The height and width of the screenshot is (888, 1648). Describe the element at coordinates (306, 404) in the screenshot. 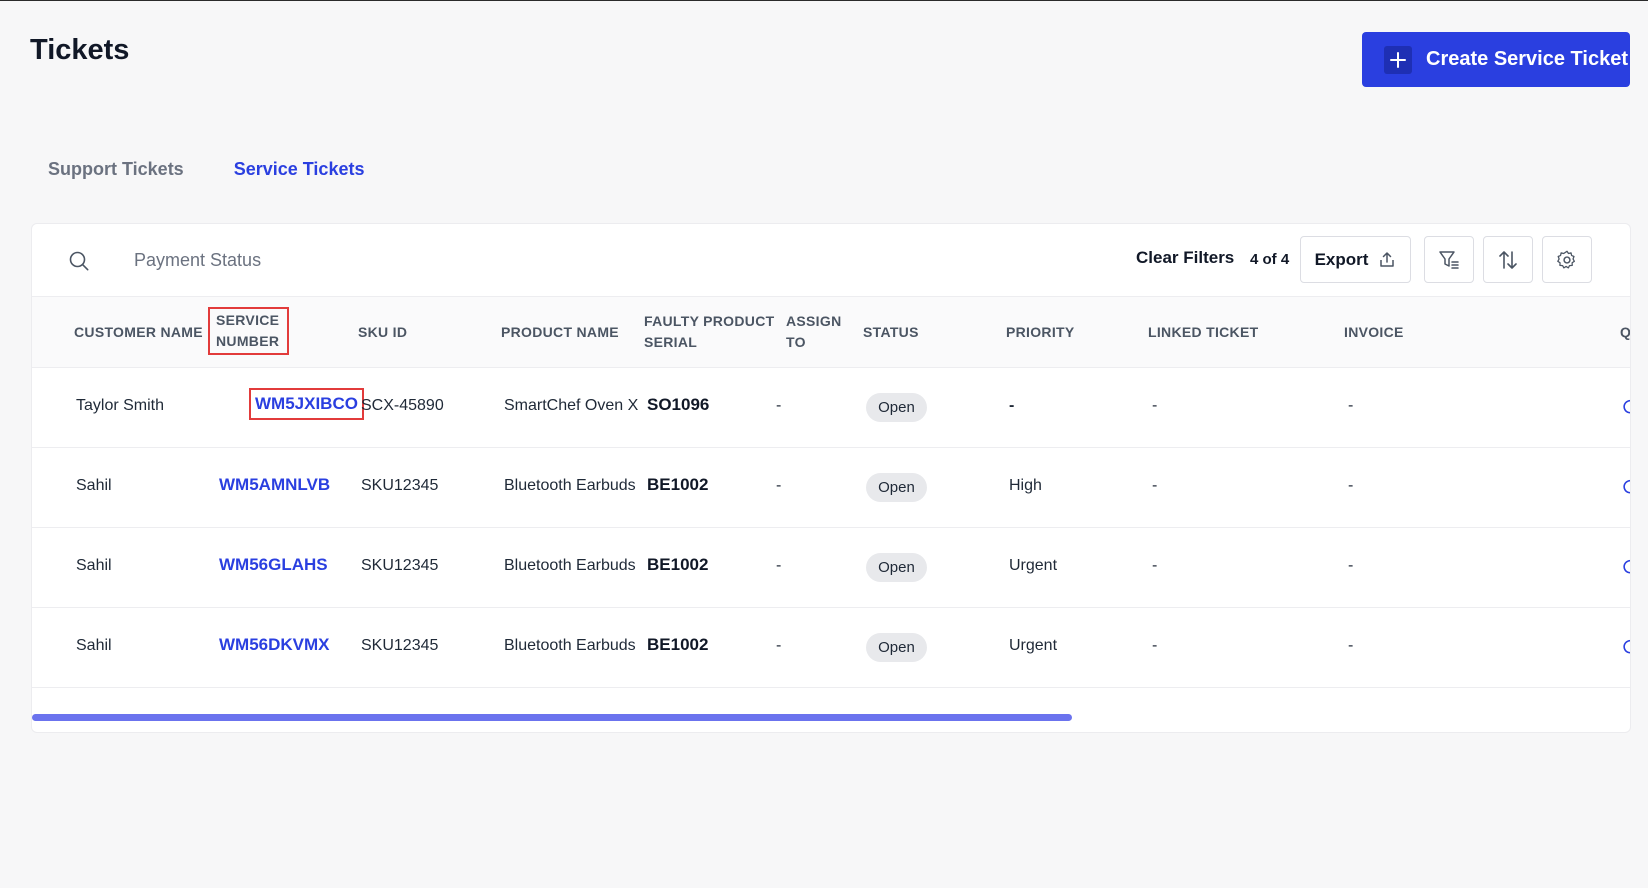

I see `cell-service-number-link: WM5JXIBCO` at that location.